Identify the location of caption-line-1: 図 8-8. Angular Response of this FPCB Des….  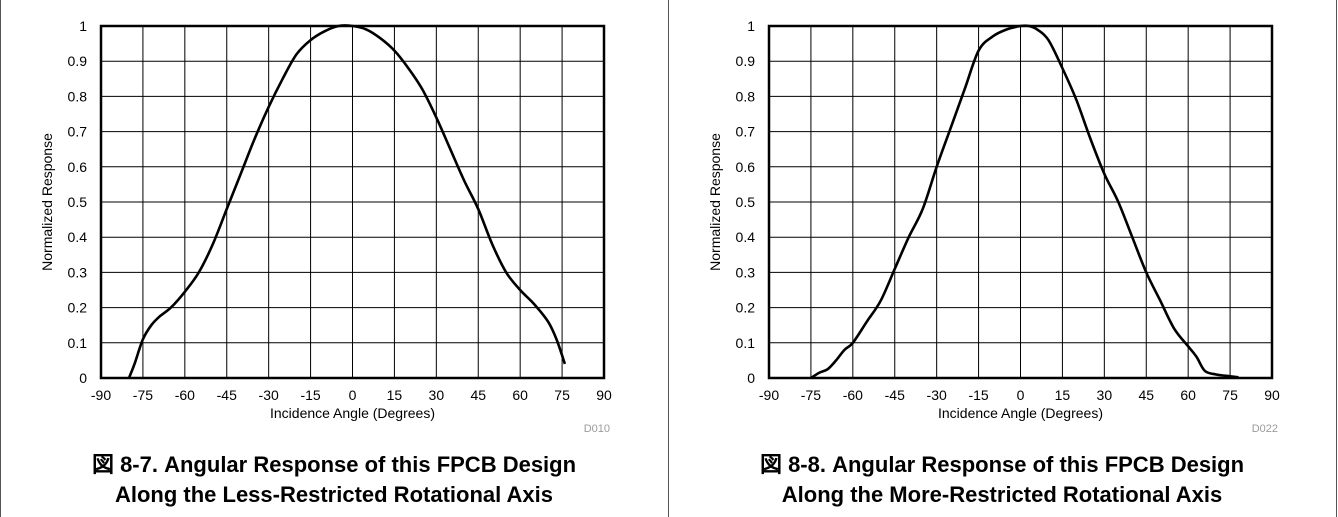
(1002, 465).